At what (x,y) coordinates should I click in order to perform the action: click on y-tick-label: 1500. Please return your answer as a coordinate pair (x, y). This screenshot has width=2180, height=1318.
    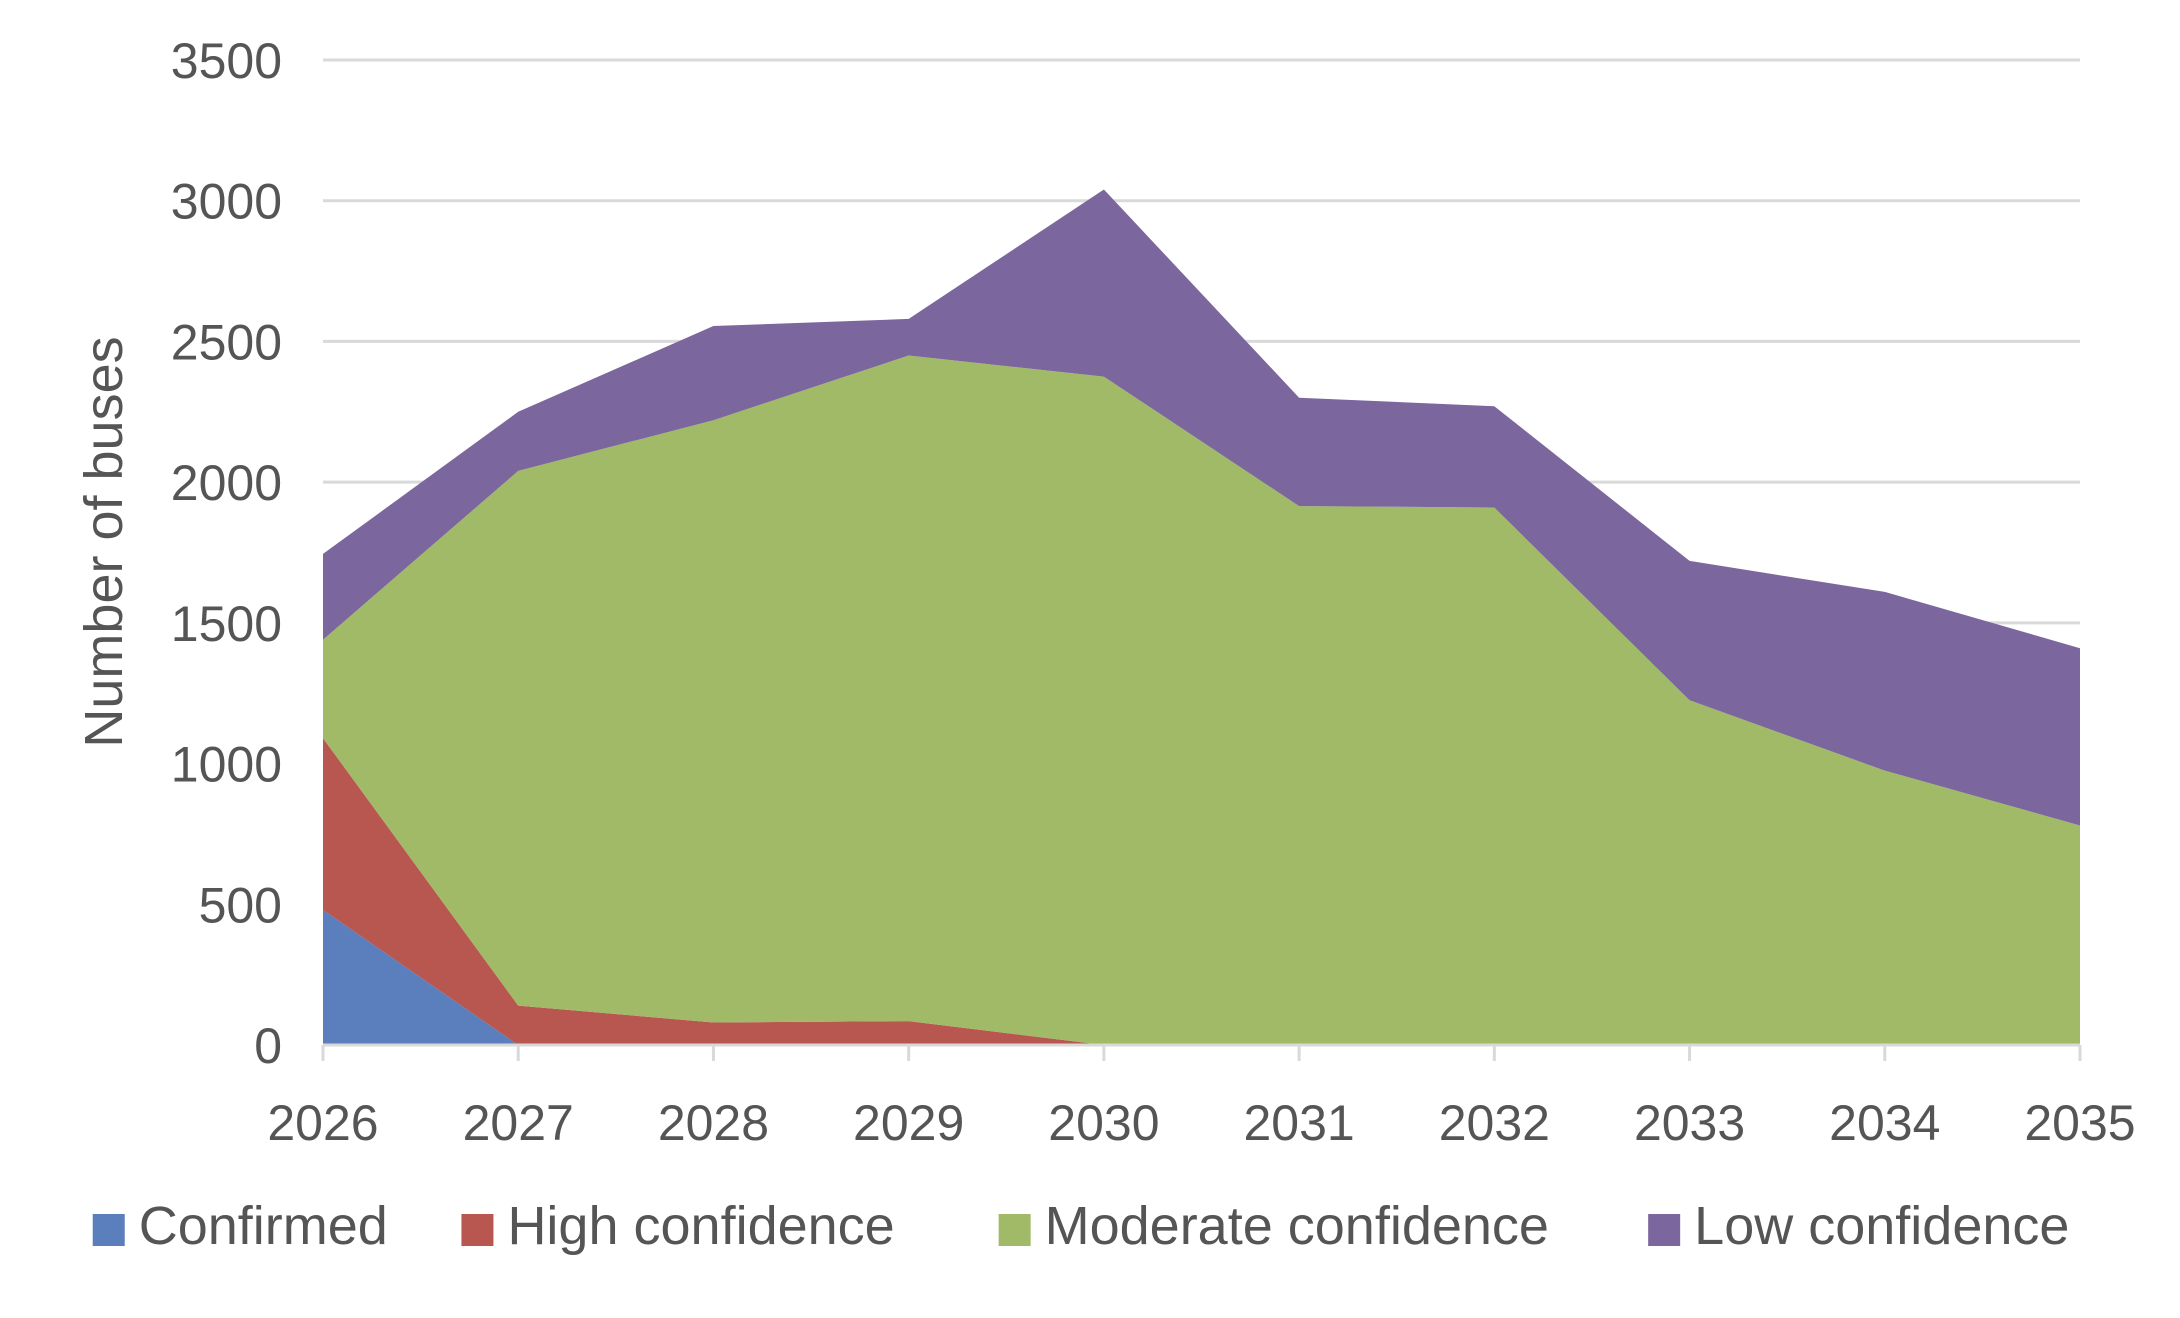
    Looking at the image, I should click on (226, 624).